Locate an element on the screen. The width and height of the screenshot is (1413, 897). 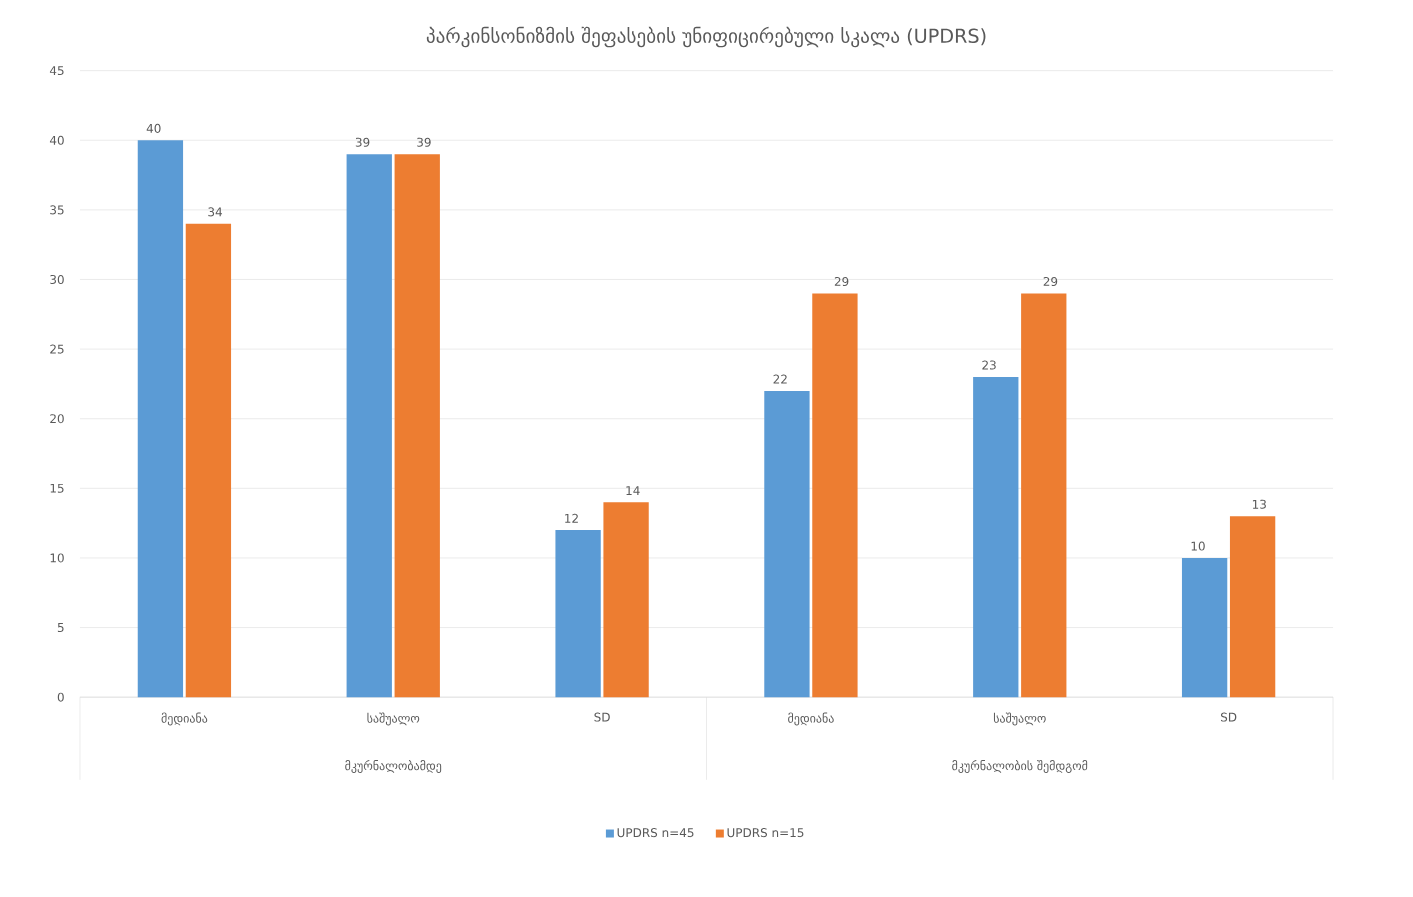
y-tick-label: 10 is located at coordinates (57, 558).